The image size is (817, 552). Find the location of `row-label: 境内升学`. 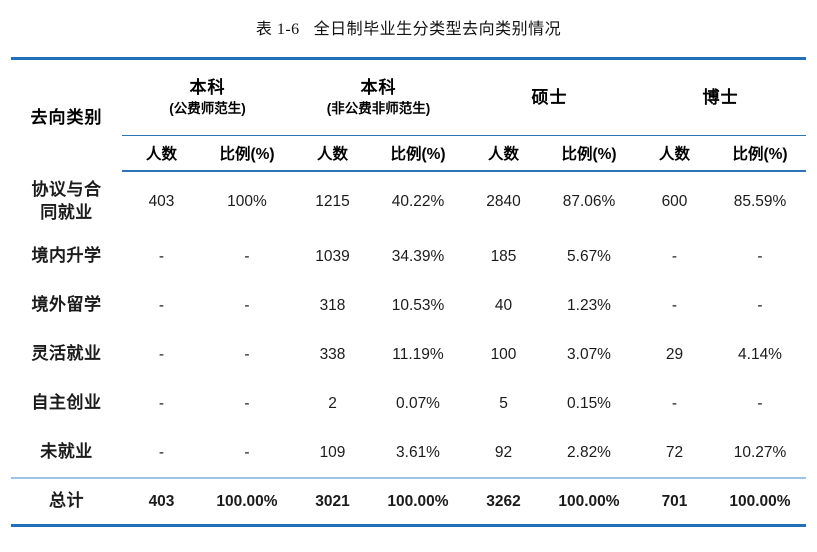

row-label: 境内升学 is located at coordinates (66, 256).